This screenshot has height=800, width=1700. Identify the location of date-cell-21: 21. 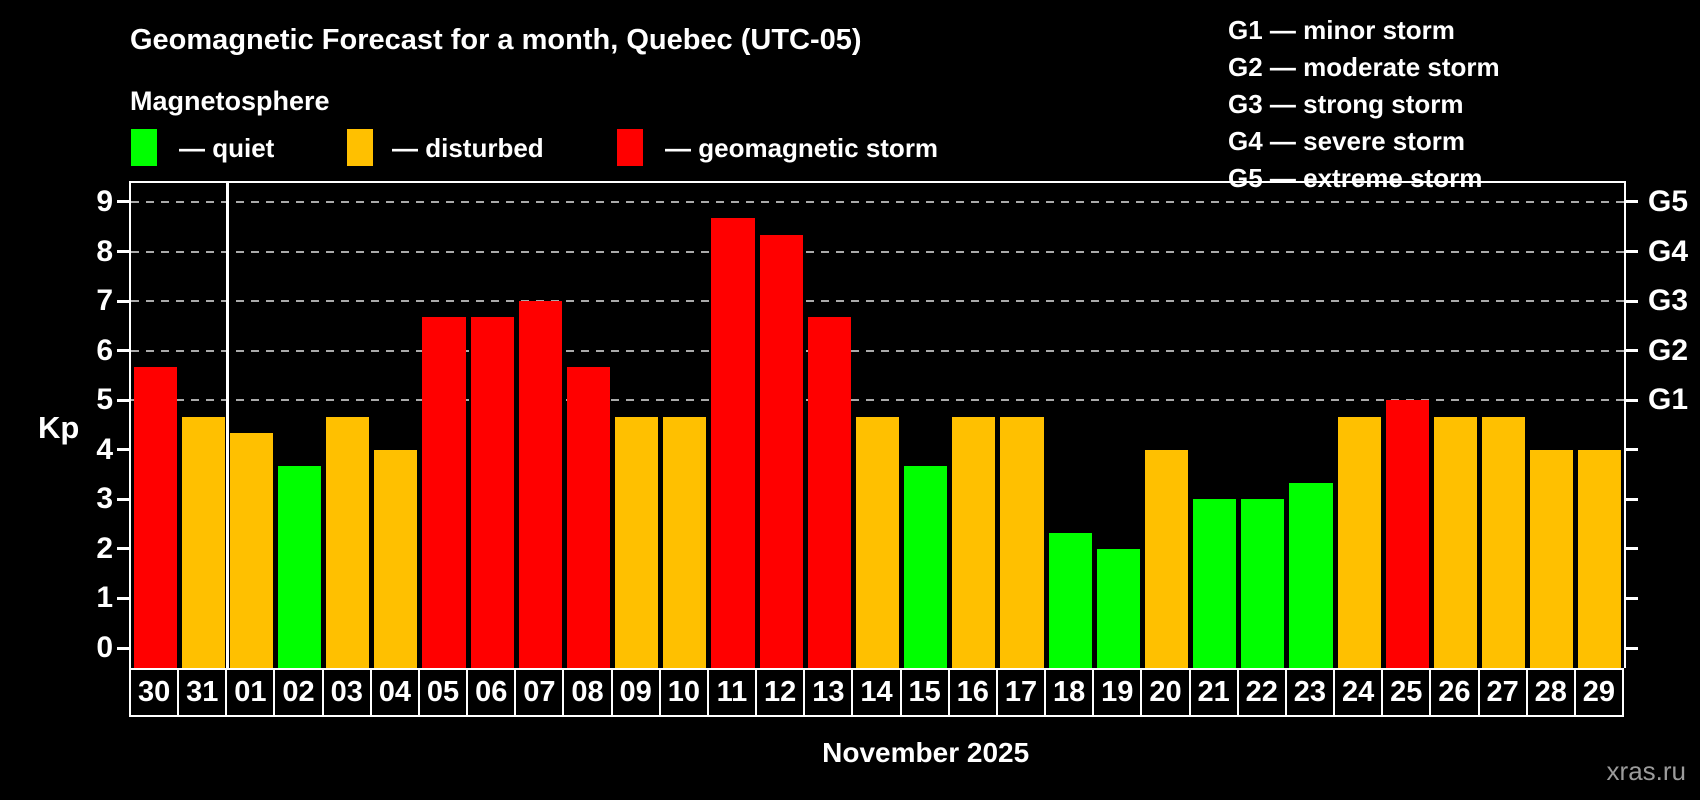
(1213, 692).